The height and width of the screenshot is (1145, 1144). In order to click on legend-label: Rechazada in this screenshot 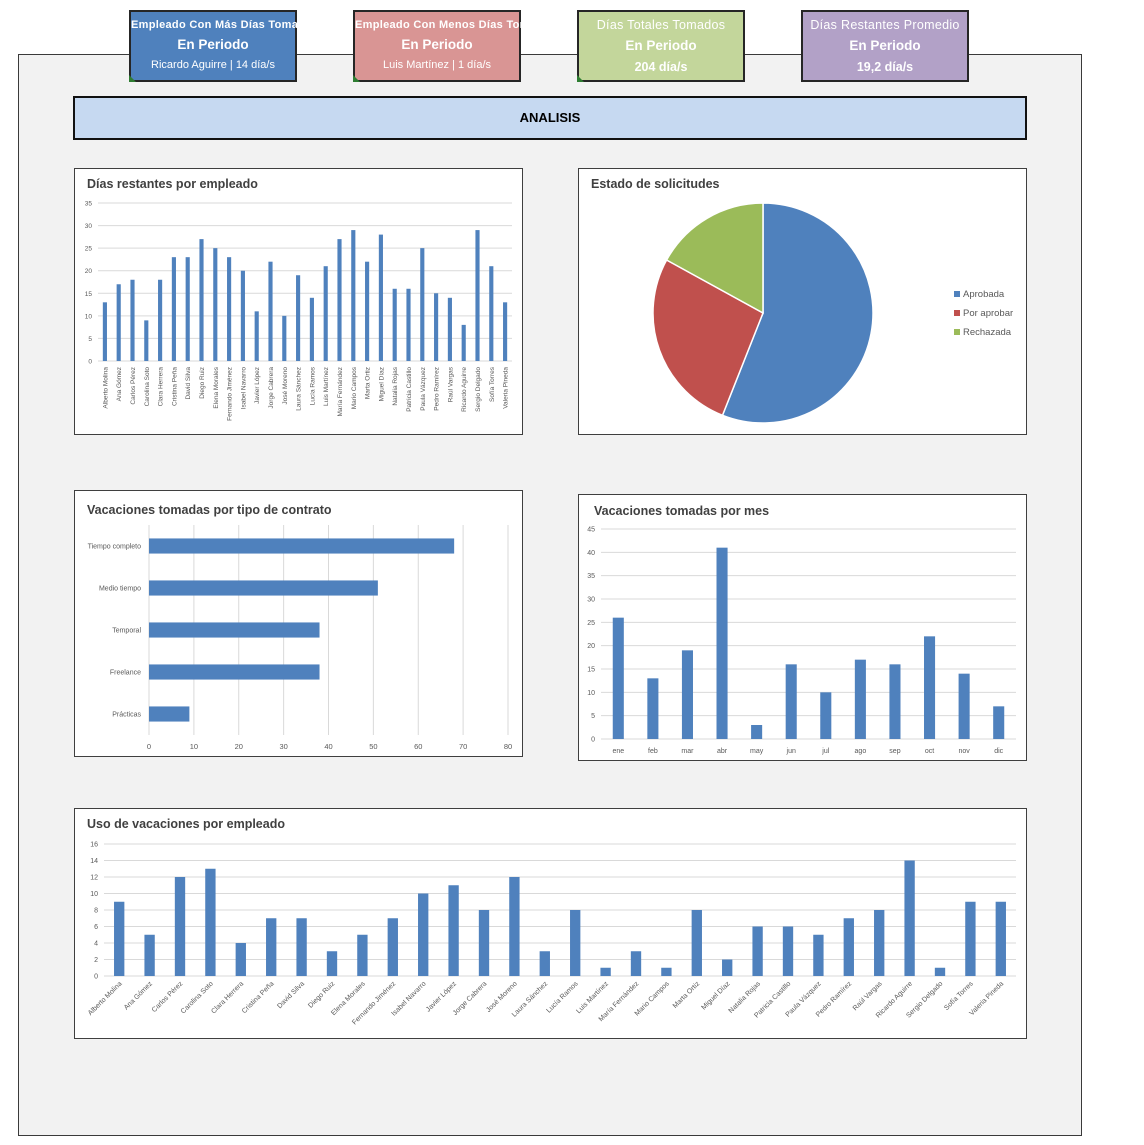, I will do `click(987, 332)`.